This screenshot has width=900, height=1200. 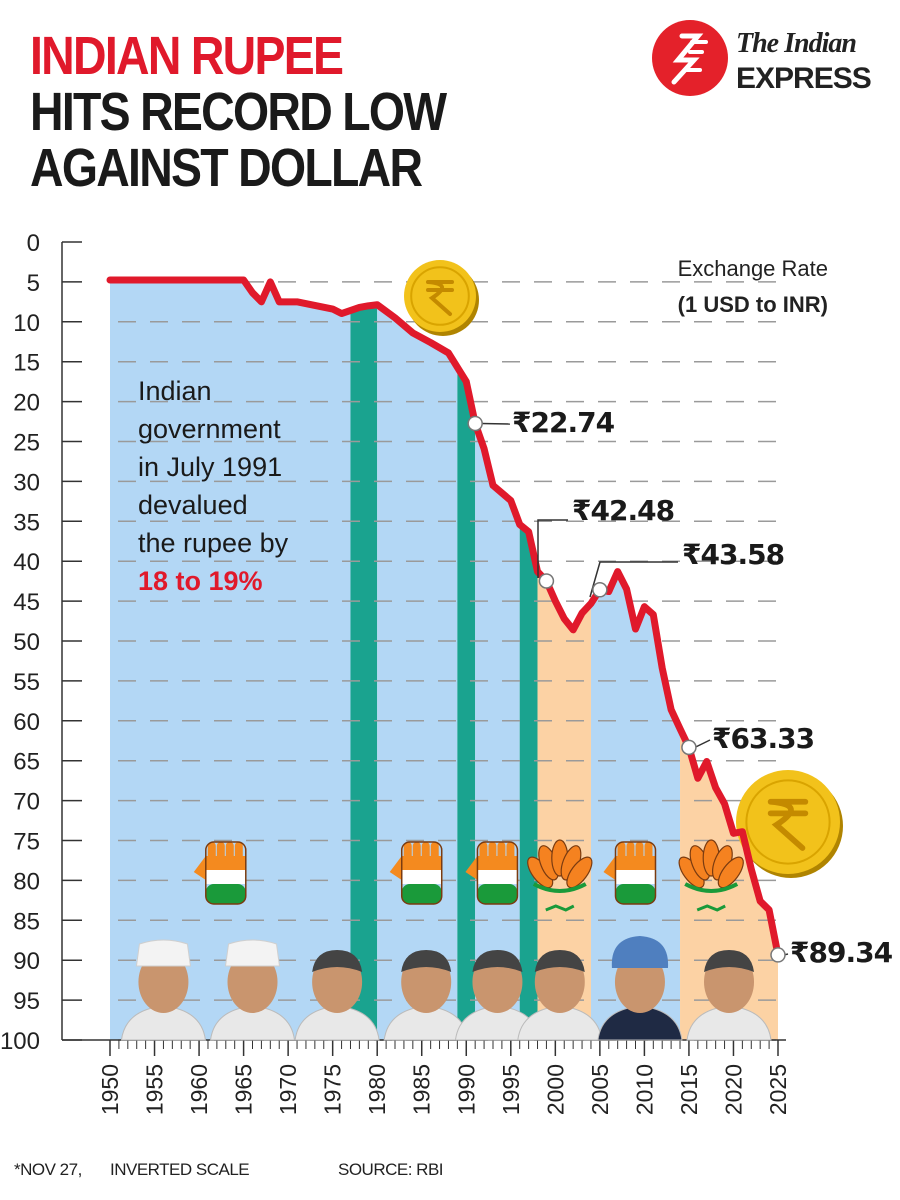 I want to click on y-tick-label: 0, so click(x=33, y=243).